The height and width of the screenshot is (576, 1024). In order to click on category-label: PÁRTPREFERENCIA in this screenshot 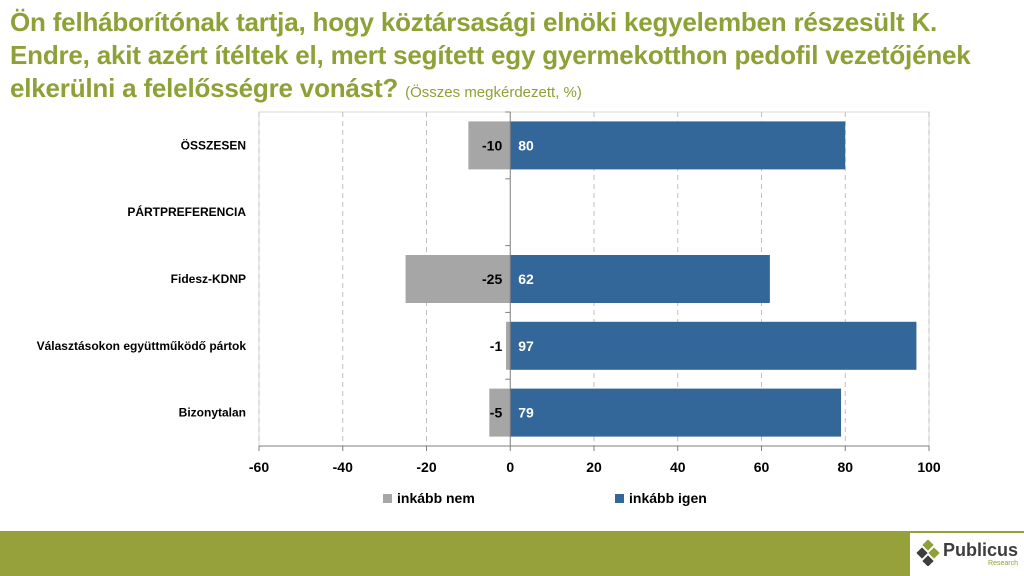, I will do `click(186, 211)`.